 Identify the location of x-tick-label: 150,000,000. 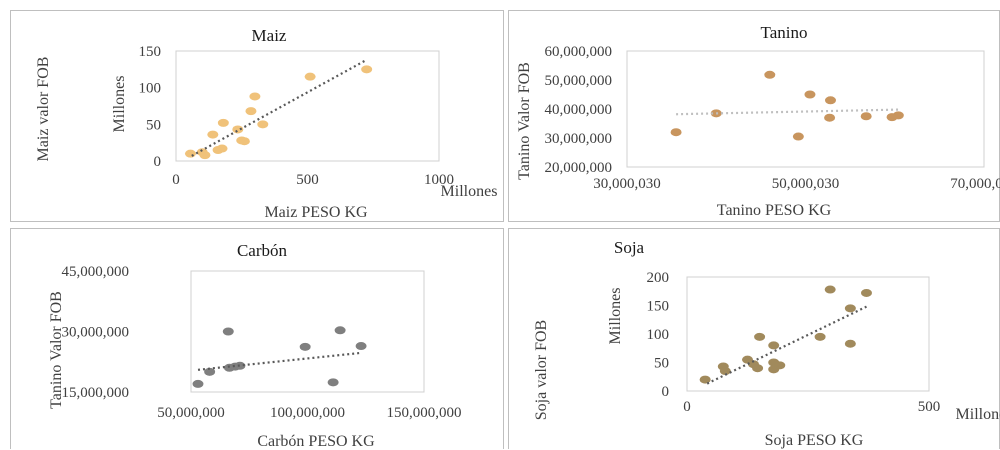
(424, 413).